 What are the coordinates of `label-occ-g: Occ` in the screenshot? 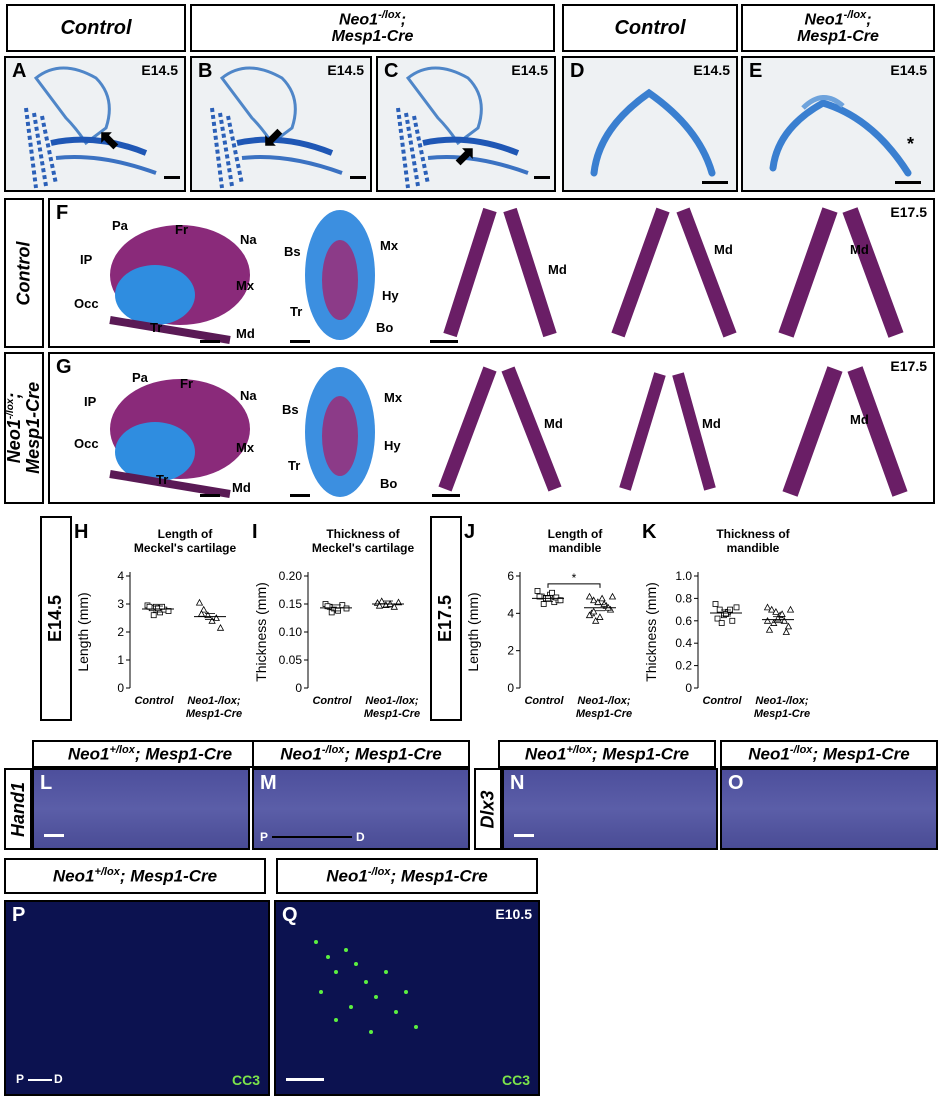 It's located at (86, 443).